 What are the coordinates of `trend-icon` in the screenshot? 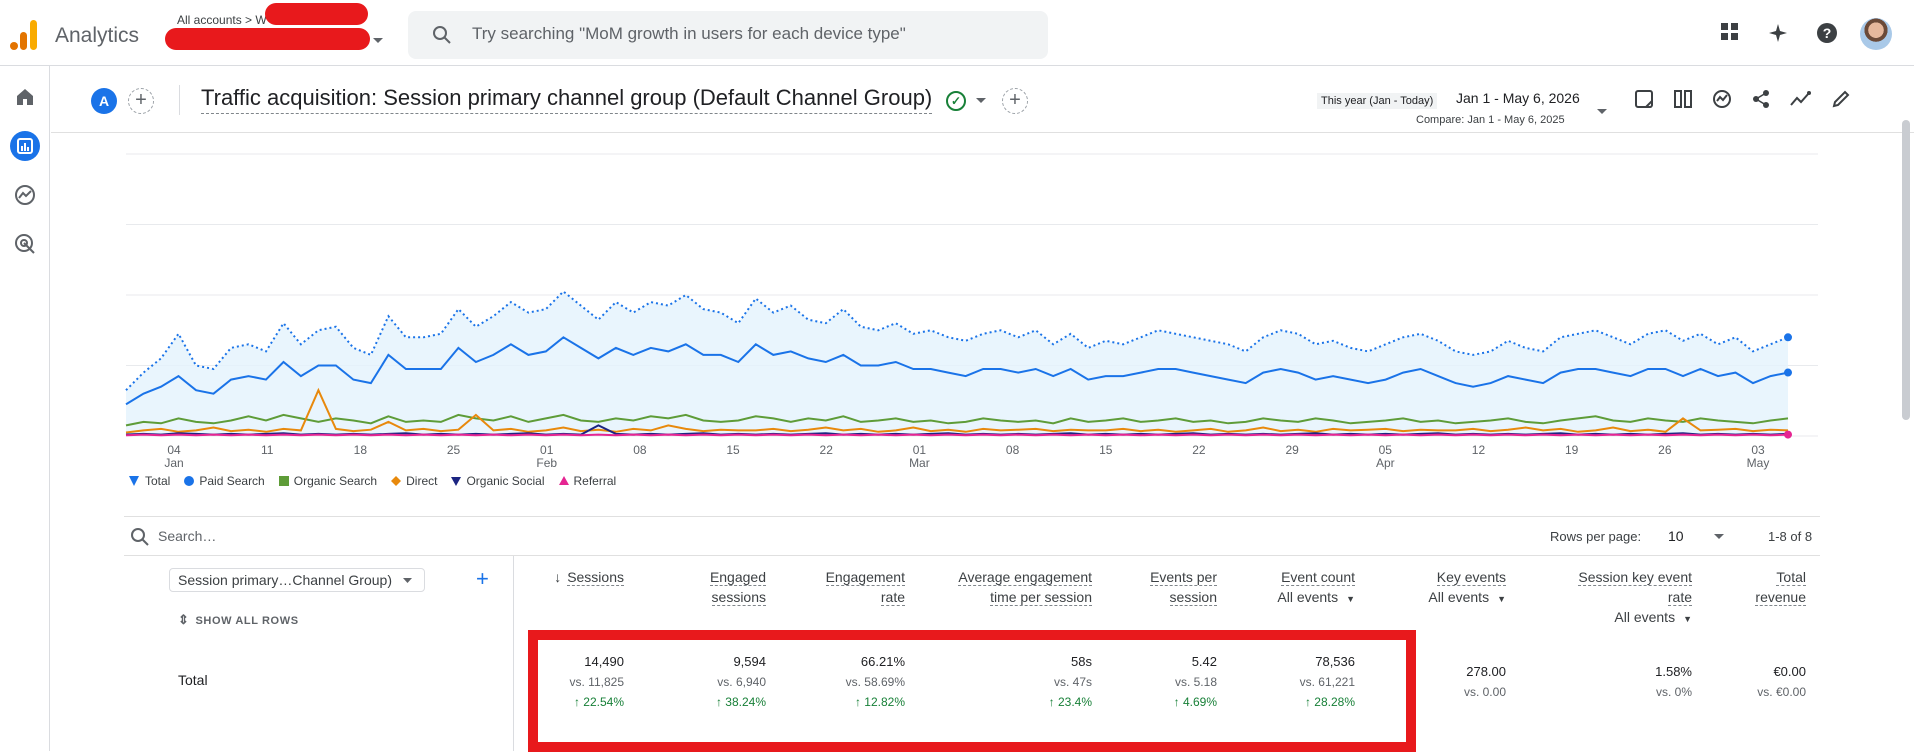 It's located at (1801, 99).